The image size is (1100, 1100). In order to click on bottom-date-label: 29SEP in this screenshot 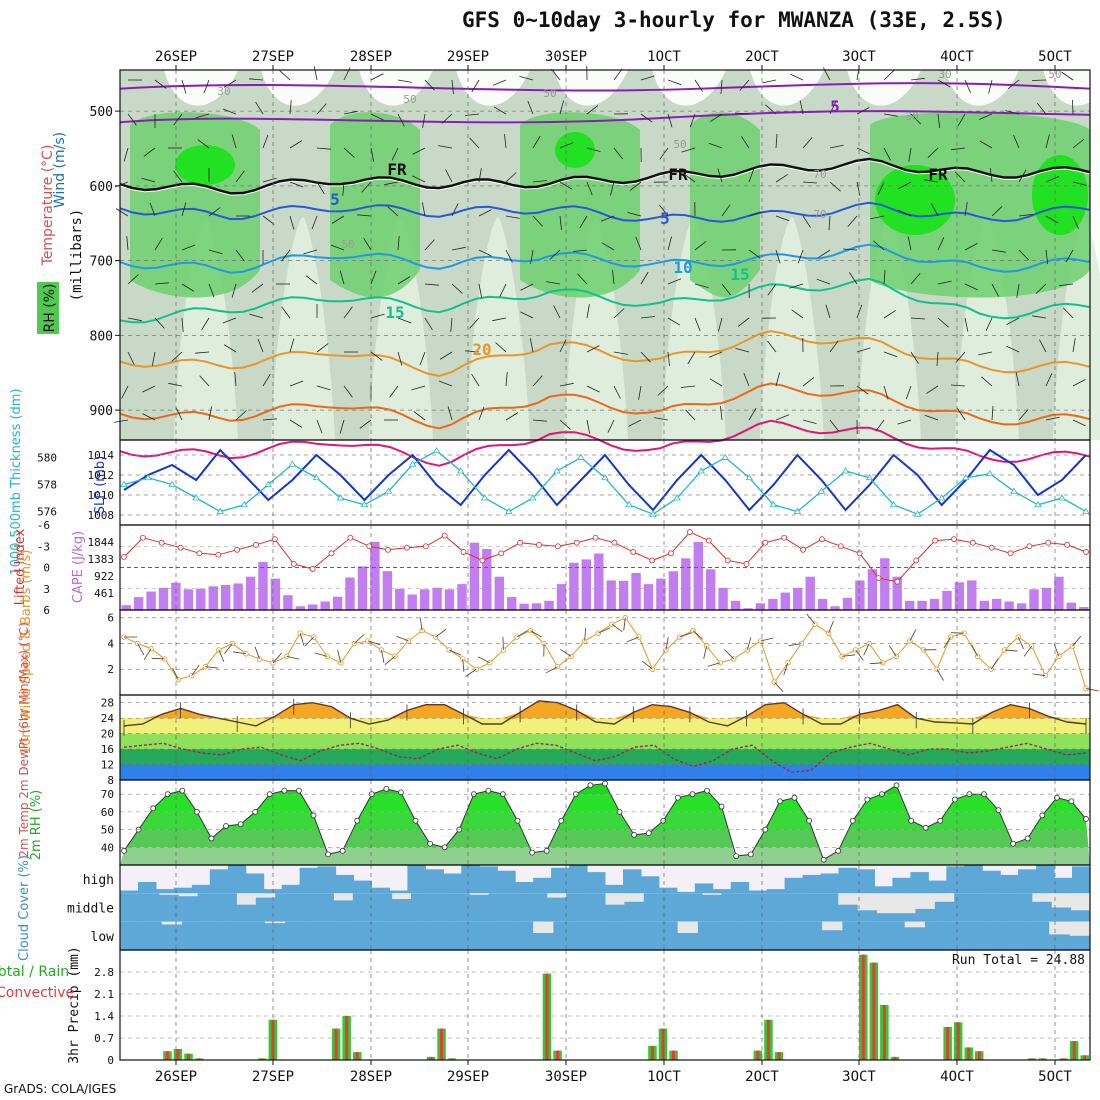, I will do `click(468, 1077)`.